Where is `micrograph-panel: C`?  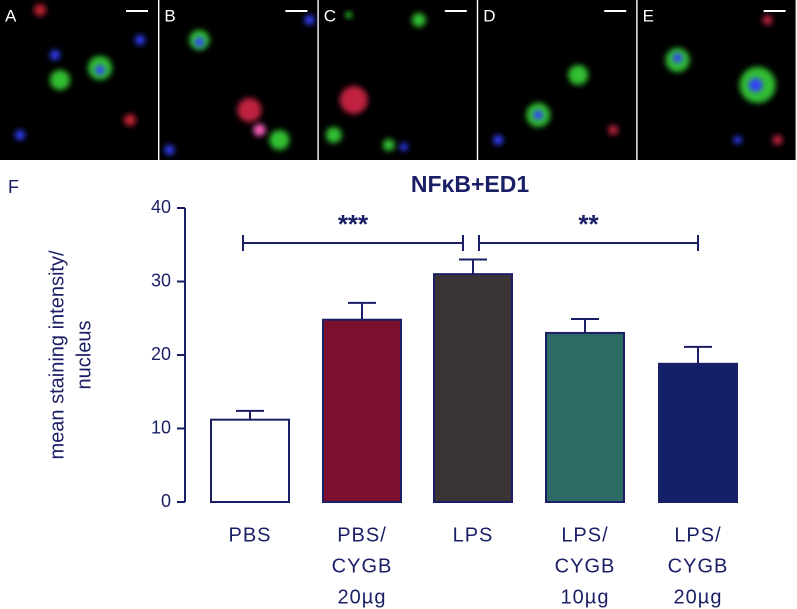
micrograph-panel: C is located at coordinates (397, 80).